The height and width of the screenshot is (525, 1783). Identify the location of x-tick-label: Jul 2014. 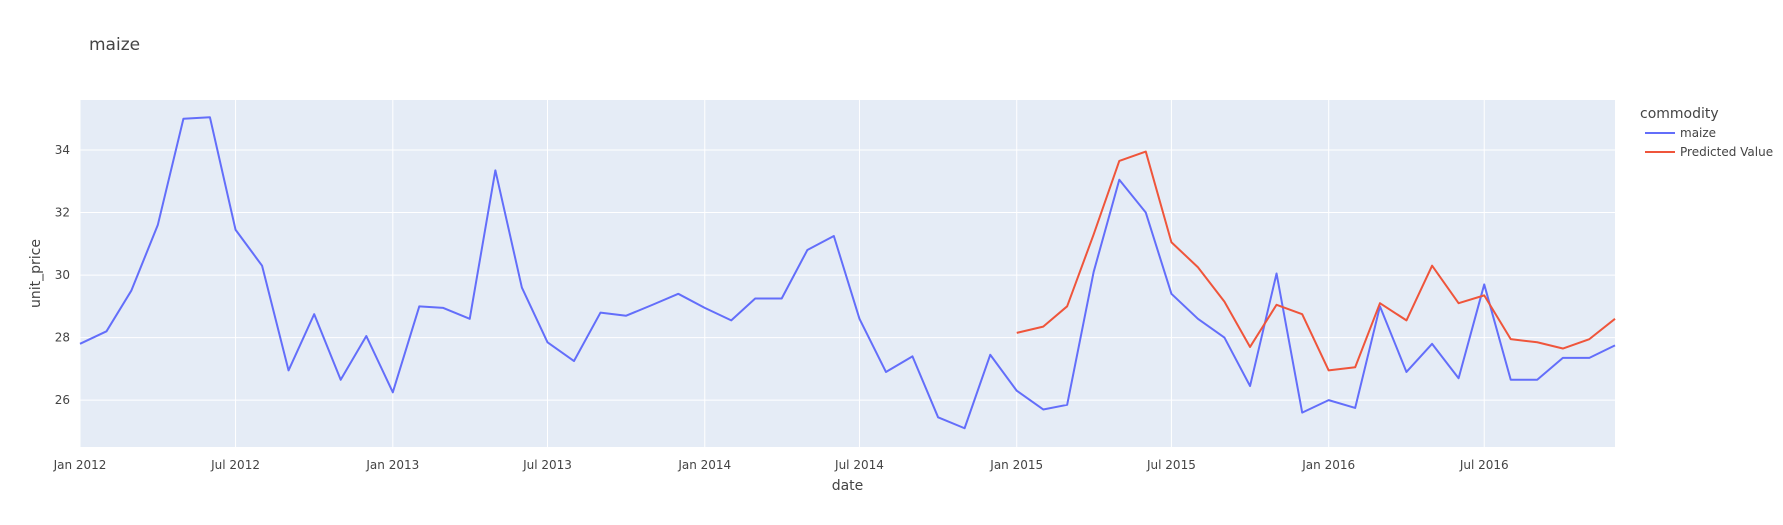
(859, 465).